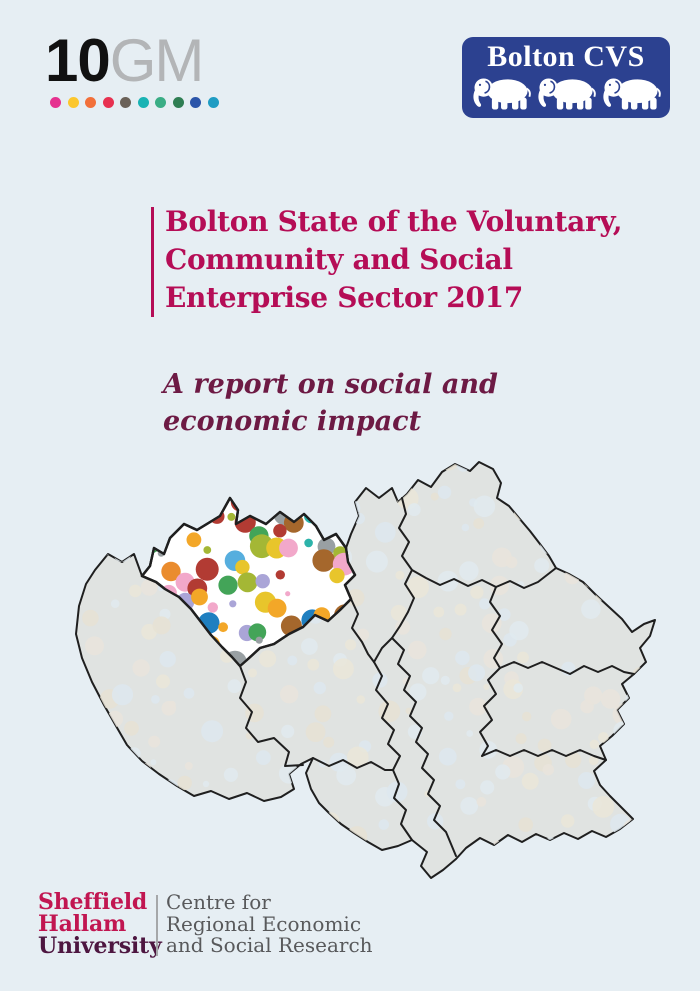 The height and width of the screenshot is (991, 700). Describe the element at coordinates (330, 384) in the screenshot. I see `subtitle-line-1: A report on social and` at that location.